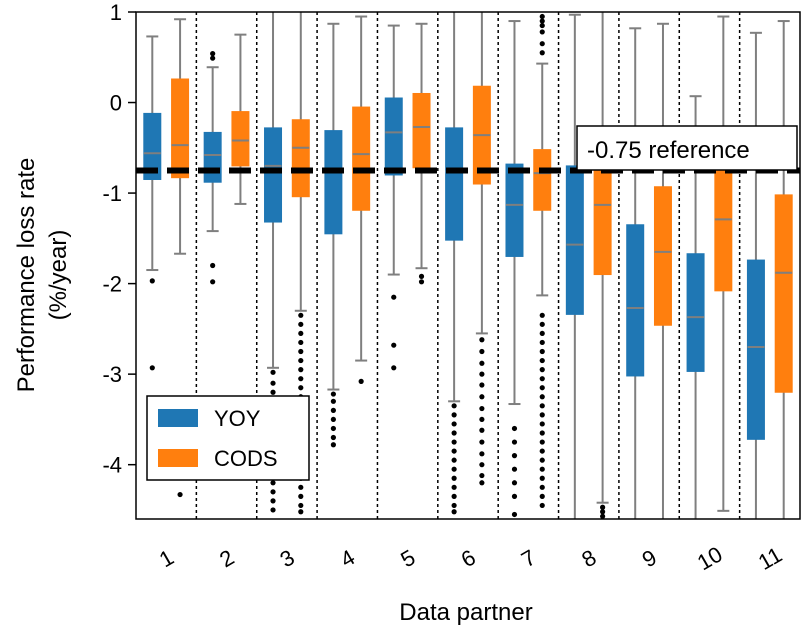 The width and height of the screenshot is (802, 629). I want to click on y-tick-label: 1, so click(116, 12).